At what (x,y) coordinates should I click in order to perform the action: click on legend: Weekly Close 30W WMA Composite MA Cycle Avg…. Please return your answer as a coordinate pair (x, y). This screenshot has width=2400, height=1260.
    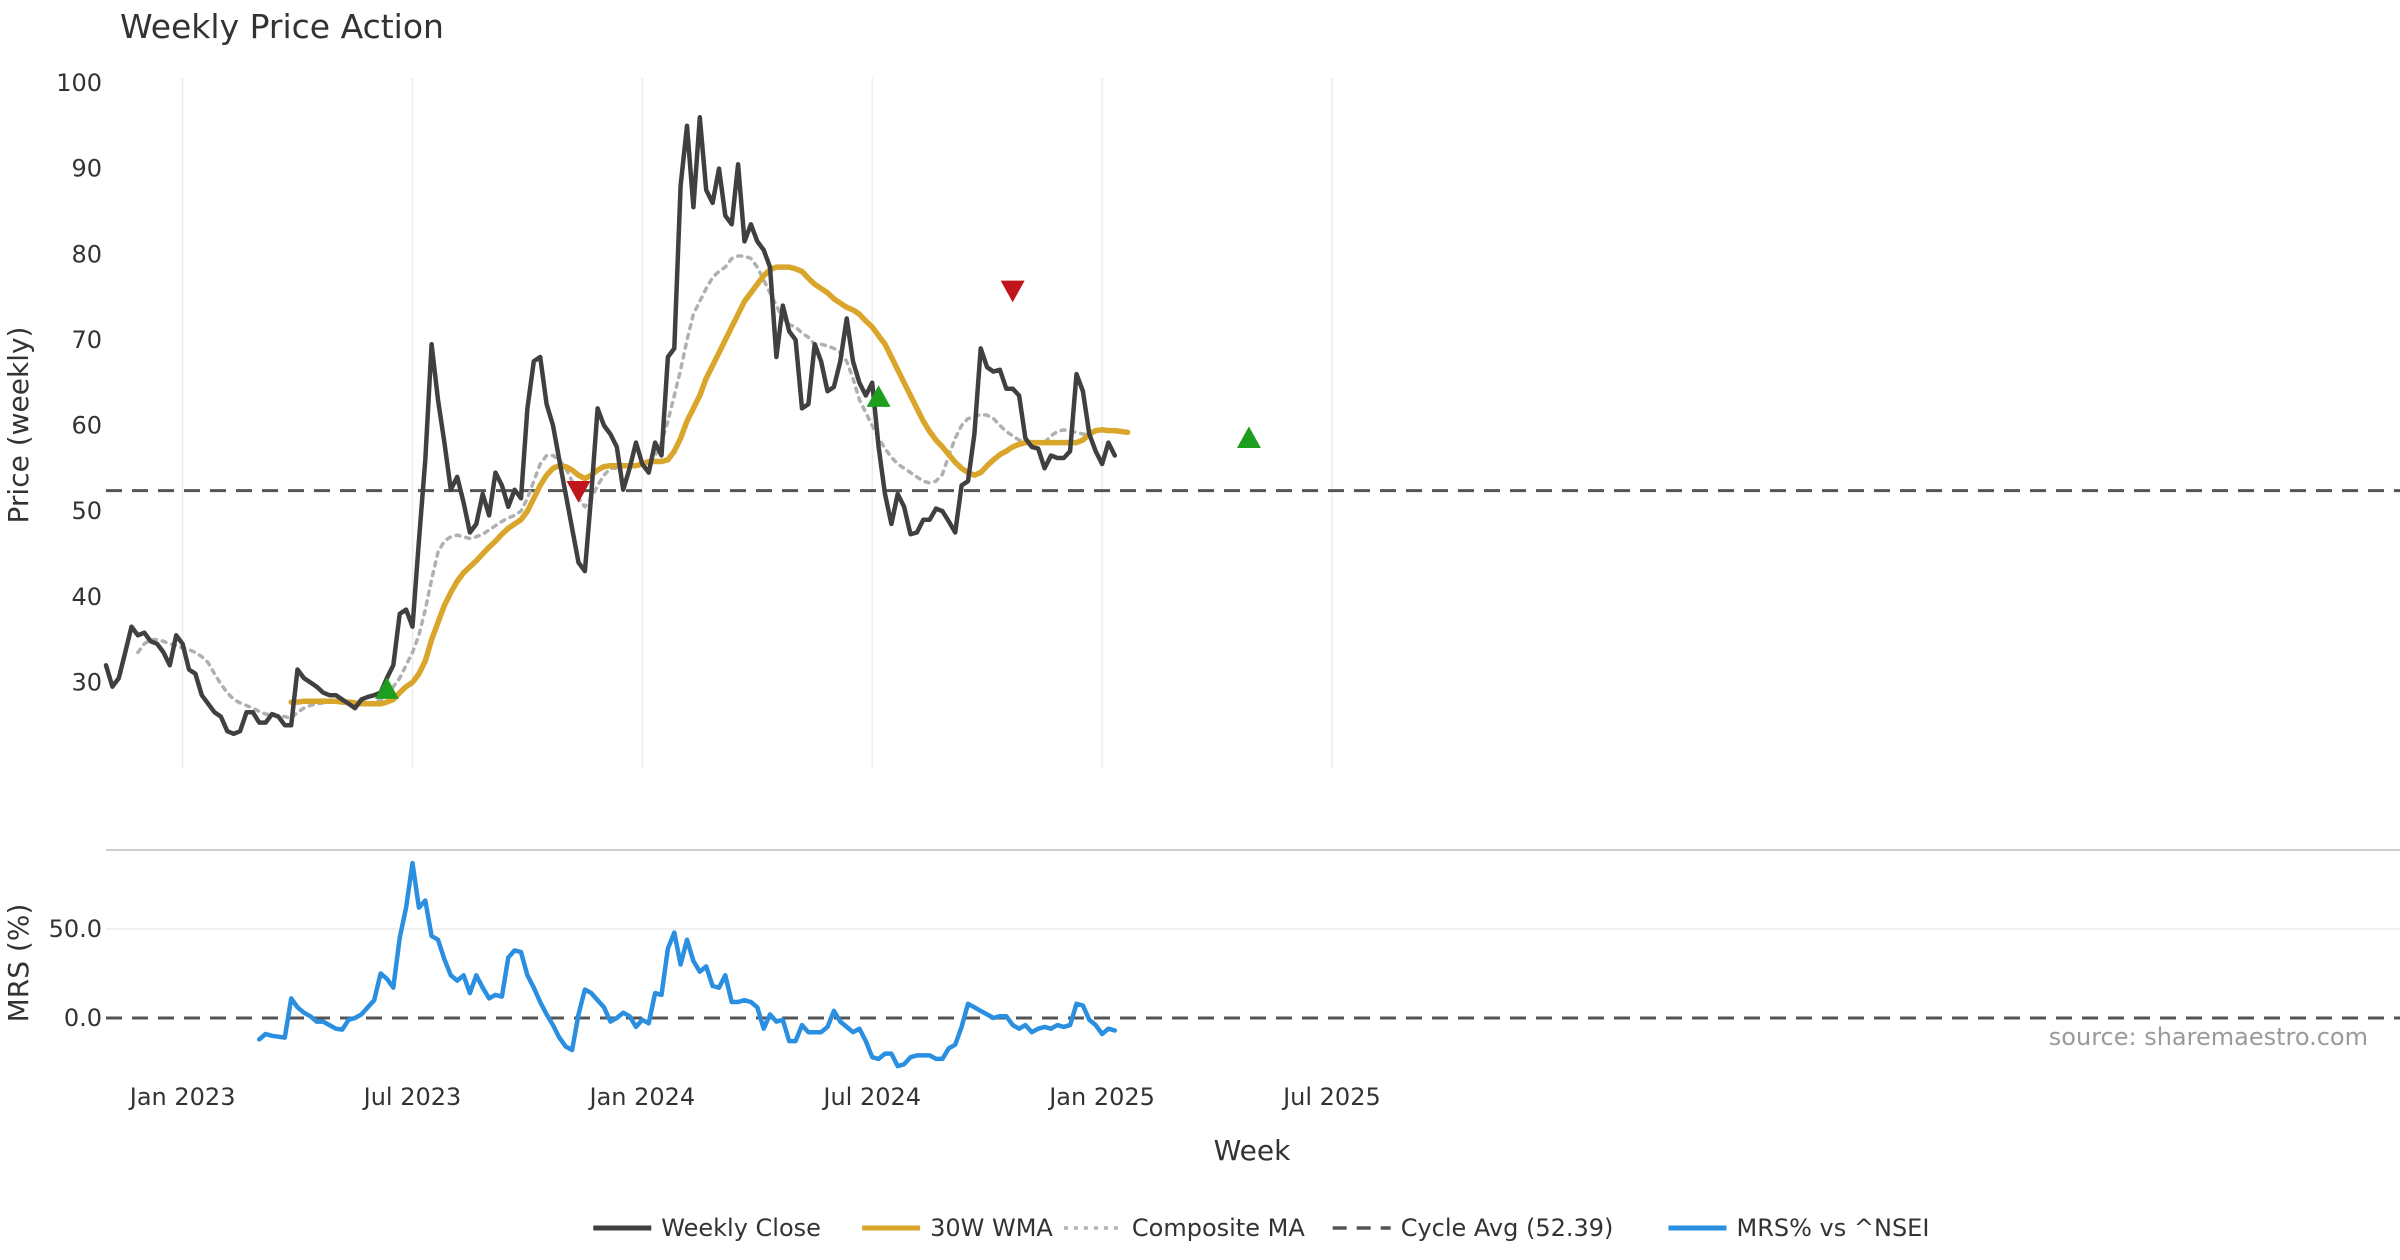
    Looking at the image, I should click on (1261, 1228).